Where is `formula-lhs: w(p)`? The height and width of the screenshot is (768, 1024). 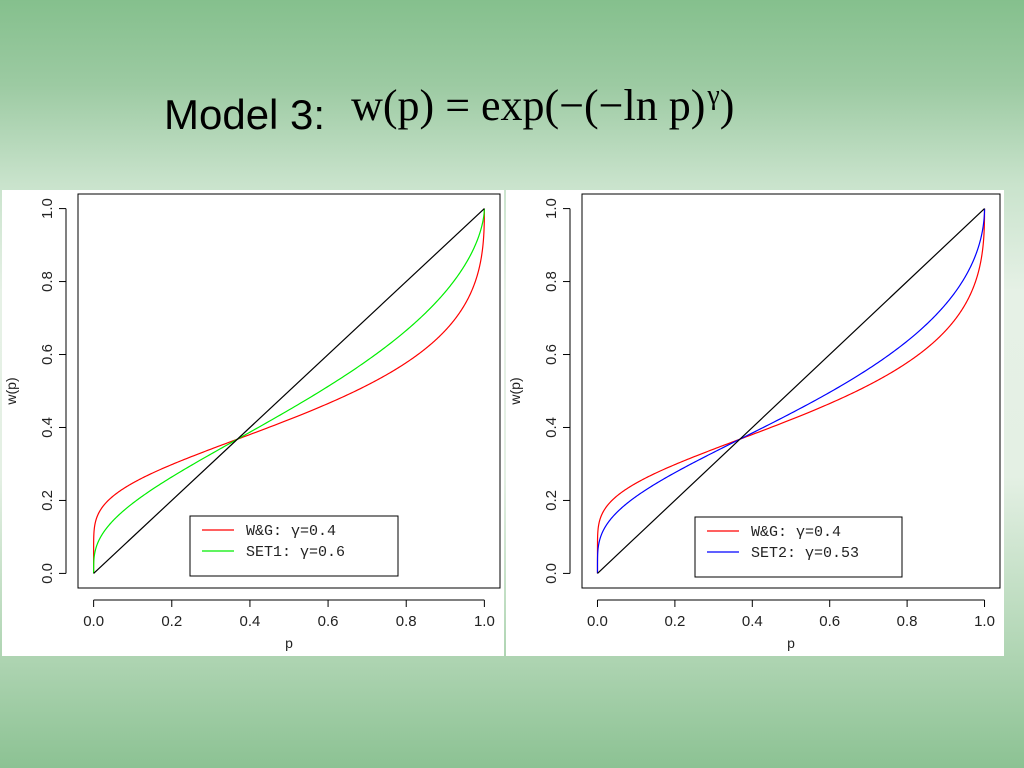 formula-lhs: w(p) is located at coordinates (393, 105).